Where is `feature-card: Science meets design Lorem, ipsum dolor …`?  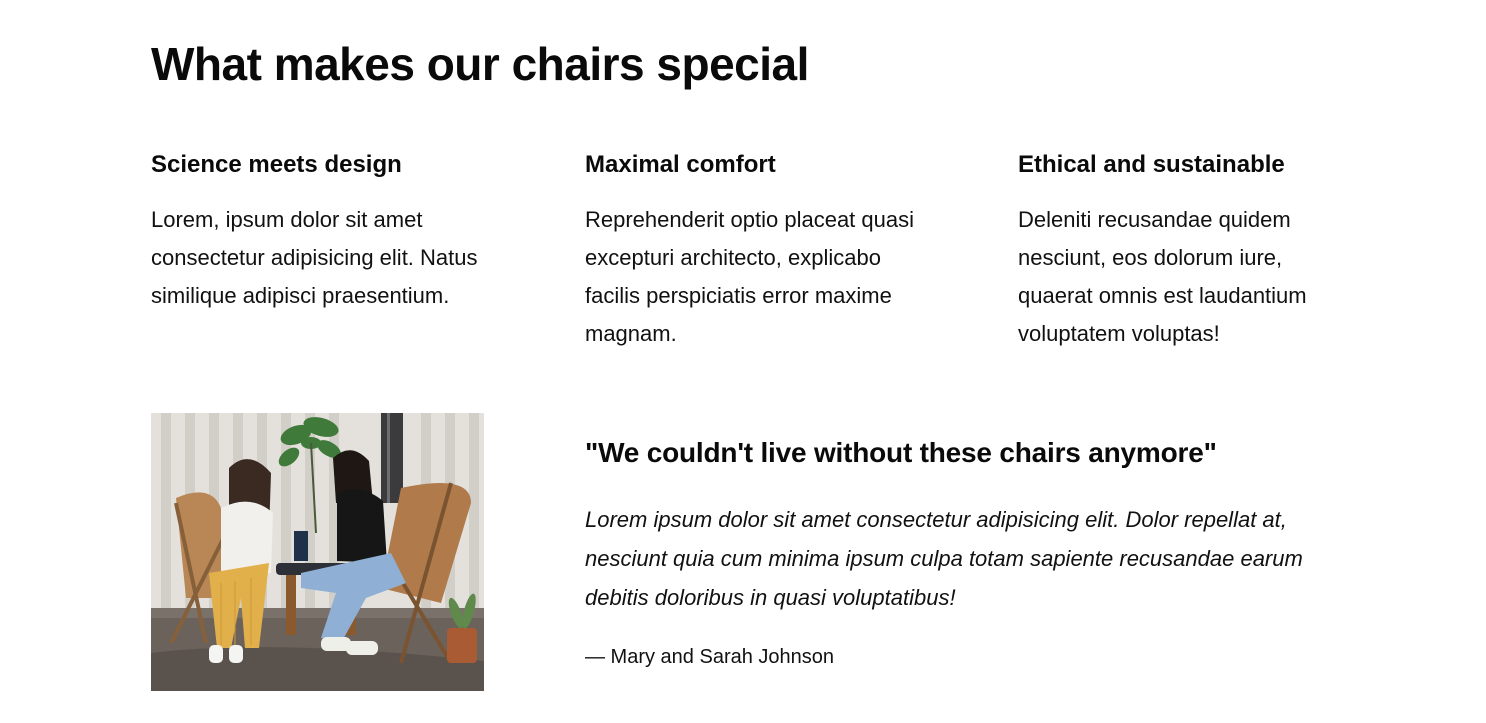 feature-card: Science meets design Lorem, ipsum dolor … is located at coordinates (316, 231).